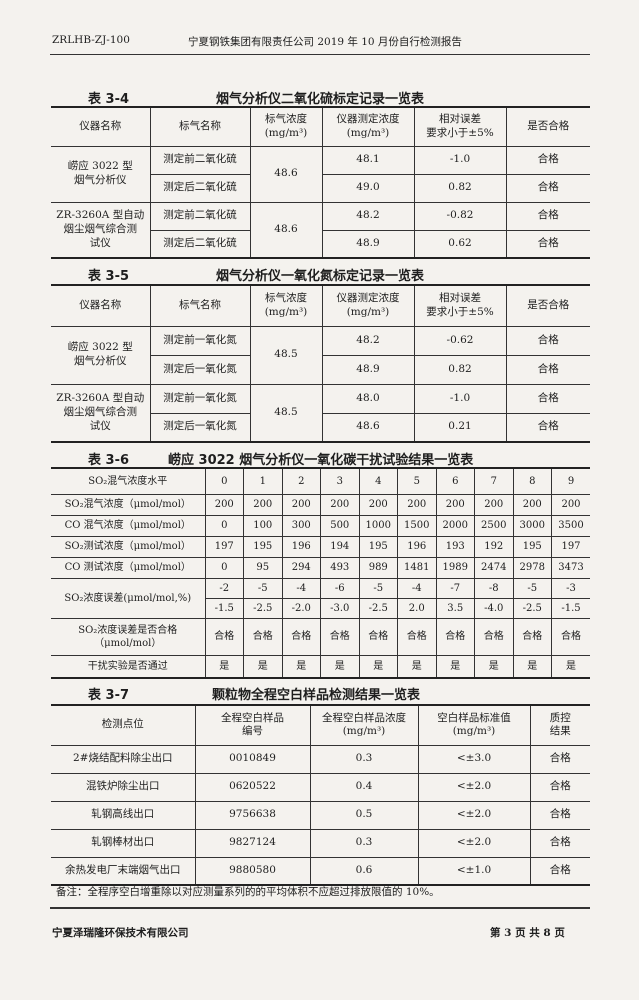 The height and width of the screenshot is (1000, 639). I want to click on standard-value: <±2.0, so click(474, 843).